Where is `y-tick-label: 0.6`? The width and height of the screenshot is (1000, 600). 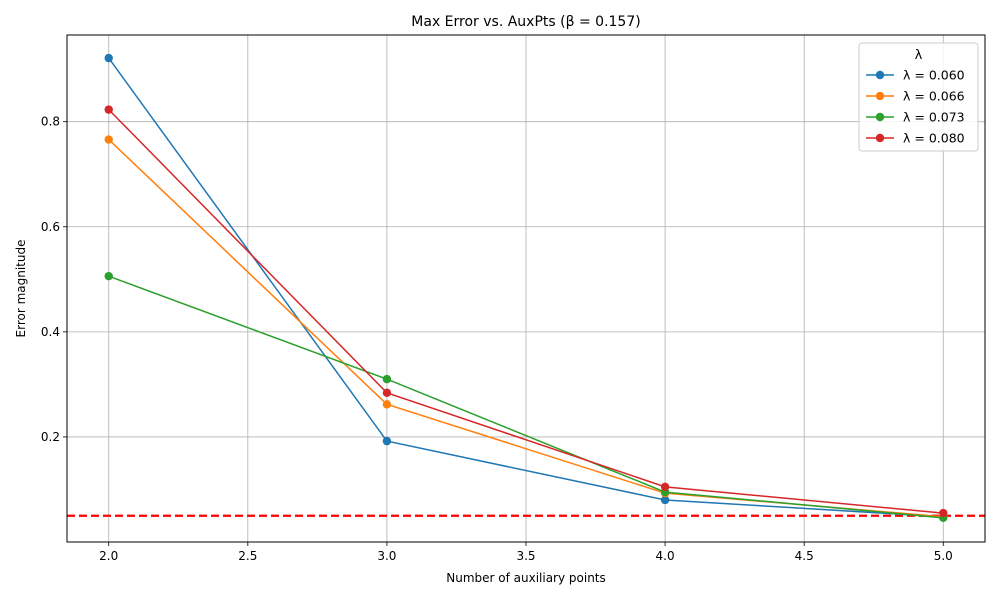
y-tick-label: 0.6 is located at coordinates (50, 227).